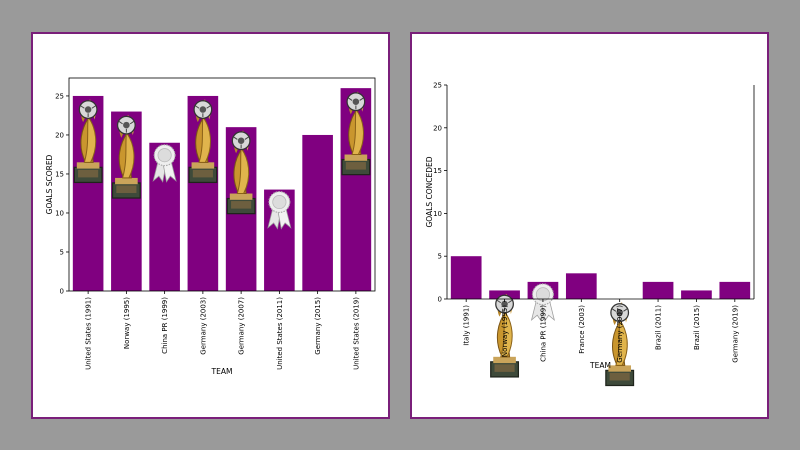 The image size is (800, 450). Describe the element at coordinates (222, 371) in the screenshot. I see `scored-xlabel: TEAM` at that location.